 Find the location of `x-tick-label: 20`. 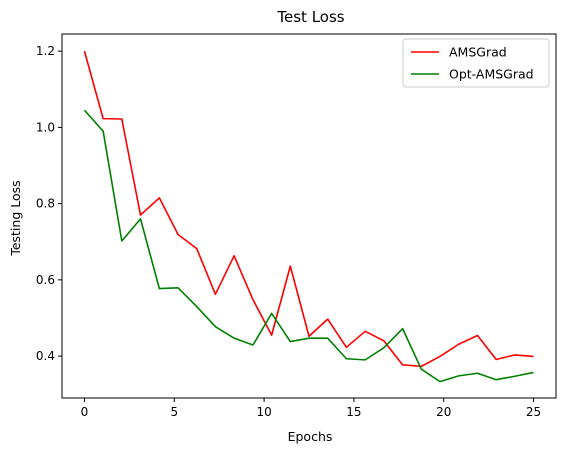

x-tick-label: 20 is located at coordinates (443, 412).